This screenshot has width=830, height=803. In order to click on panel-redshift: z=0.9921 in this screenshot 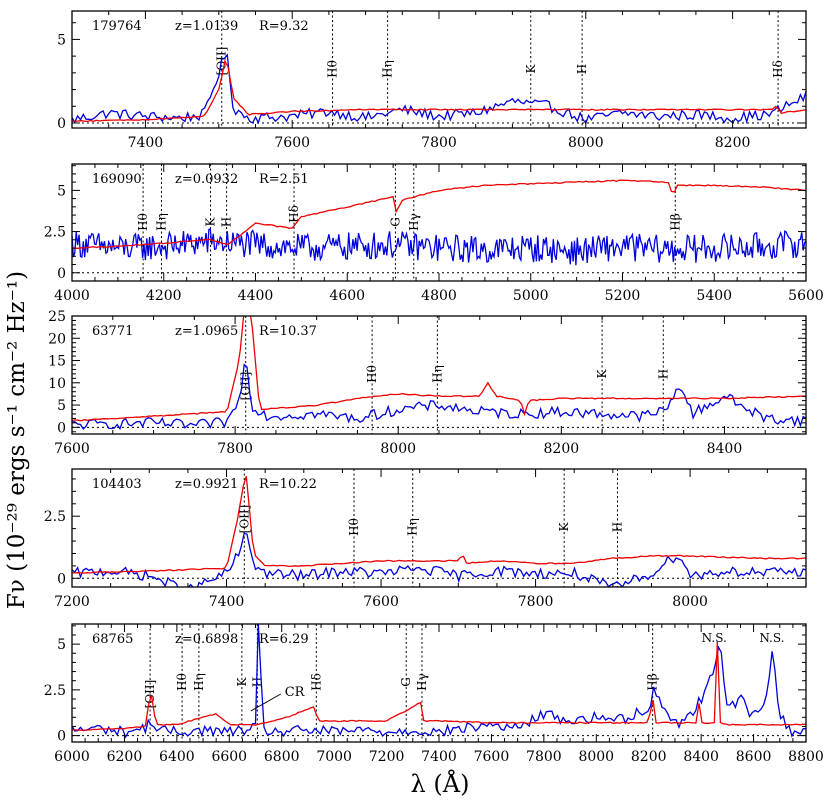, I will do `click(206, 484)`.